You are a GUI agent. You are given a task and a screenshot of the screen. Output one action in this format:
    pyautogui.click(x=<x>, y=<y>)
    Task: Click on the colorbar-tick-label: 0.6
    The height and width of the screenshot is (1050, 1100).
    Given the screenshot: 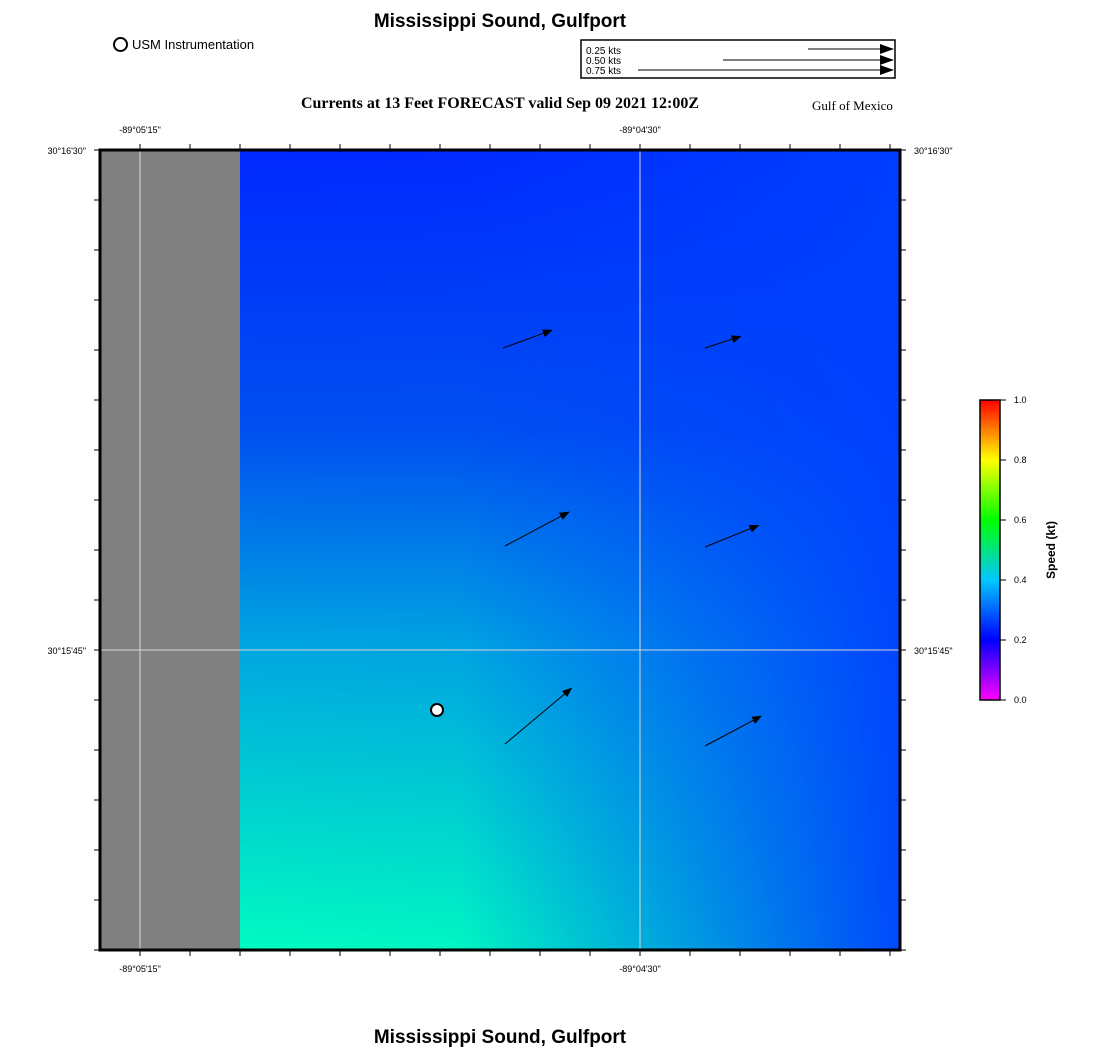 What is the action you would take?
    pyautogui.click(x=1020, y=520)
    